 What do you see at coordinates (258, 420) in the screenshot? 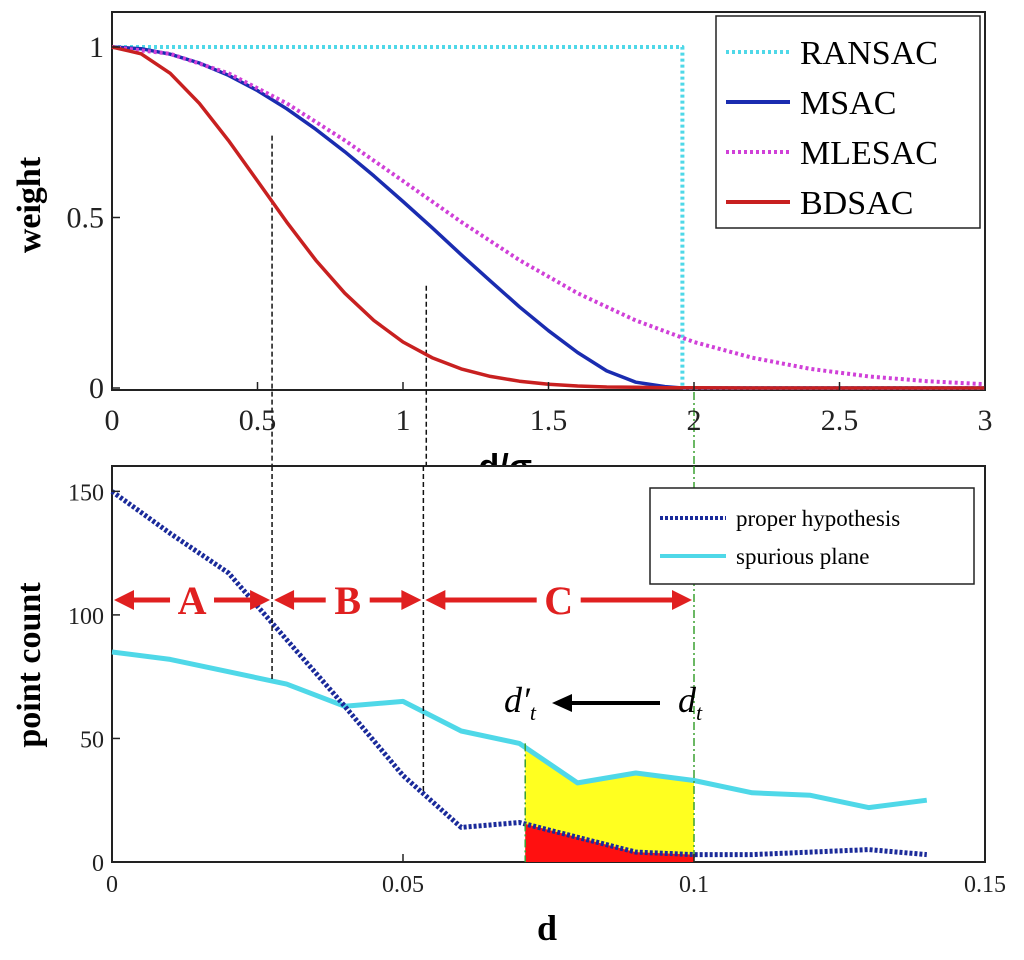
I see `weight-x-tick-label: 0.5` at bounding box center [258, 420].